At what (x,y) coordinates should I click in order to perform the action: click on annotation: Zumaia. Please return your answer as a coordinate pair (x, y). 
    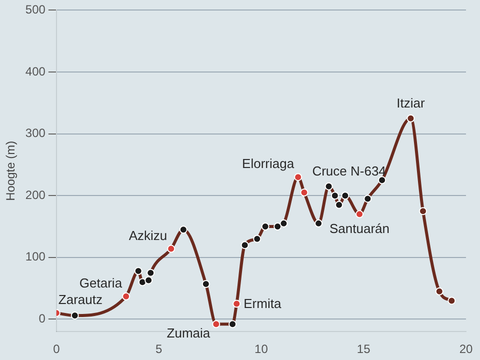
    Looking at the image, I should click on (188, 332).